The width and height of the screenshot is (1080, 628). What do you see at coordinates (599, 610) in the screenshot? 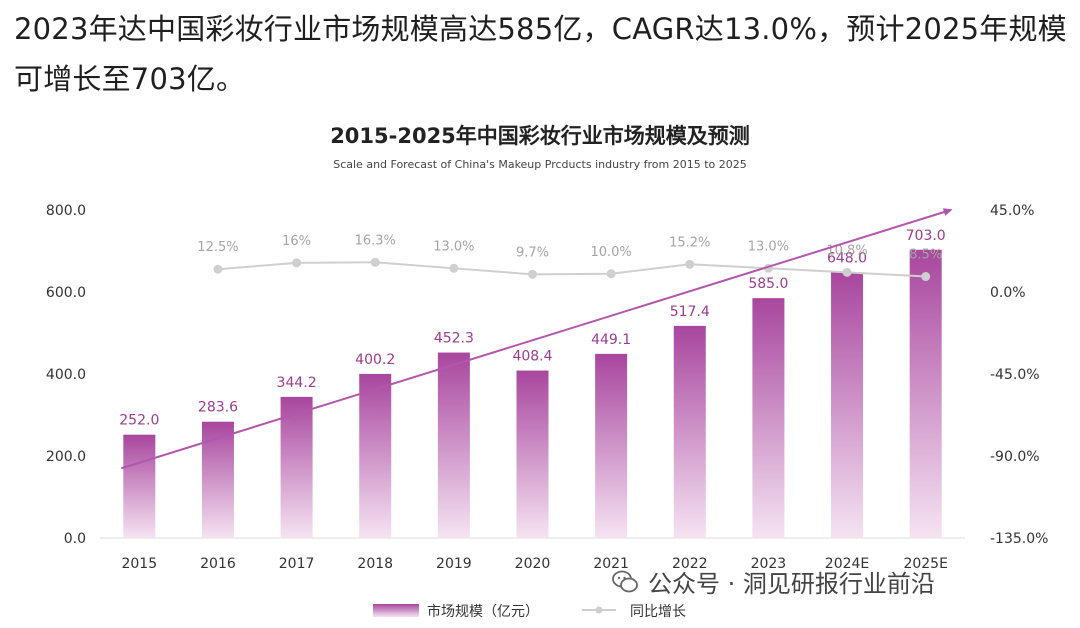
I see `legend-line-marker` at bounding box center [599, 610].